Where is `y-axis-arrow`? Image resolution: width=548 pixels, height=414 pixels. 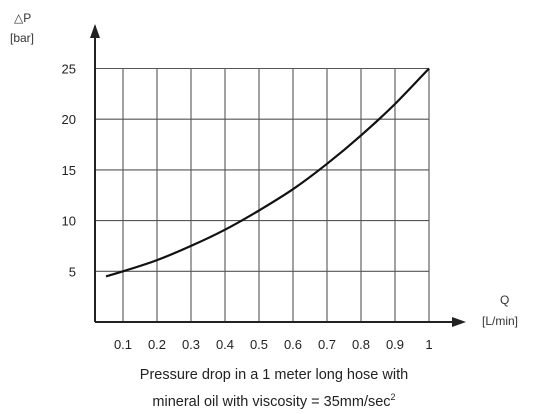
y-axis-arrow is located at coordinates (95, 31).